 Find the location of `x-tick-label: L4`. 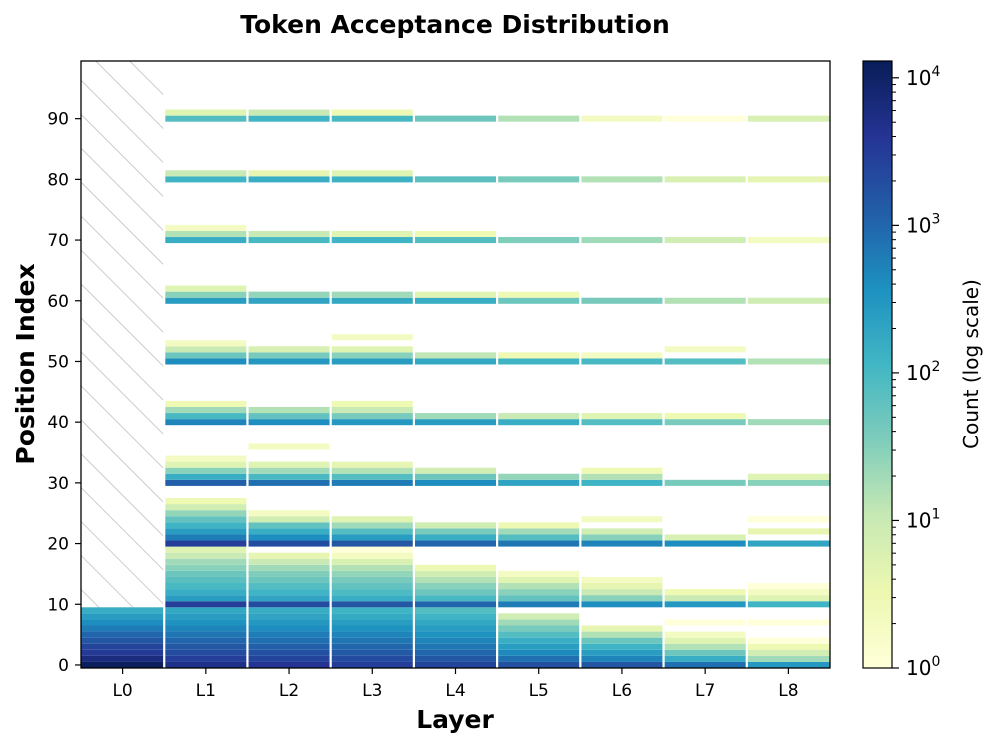

x-tick-label: L4 is located at coordinates (455, 691).